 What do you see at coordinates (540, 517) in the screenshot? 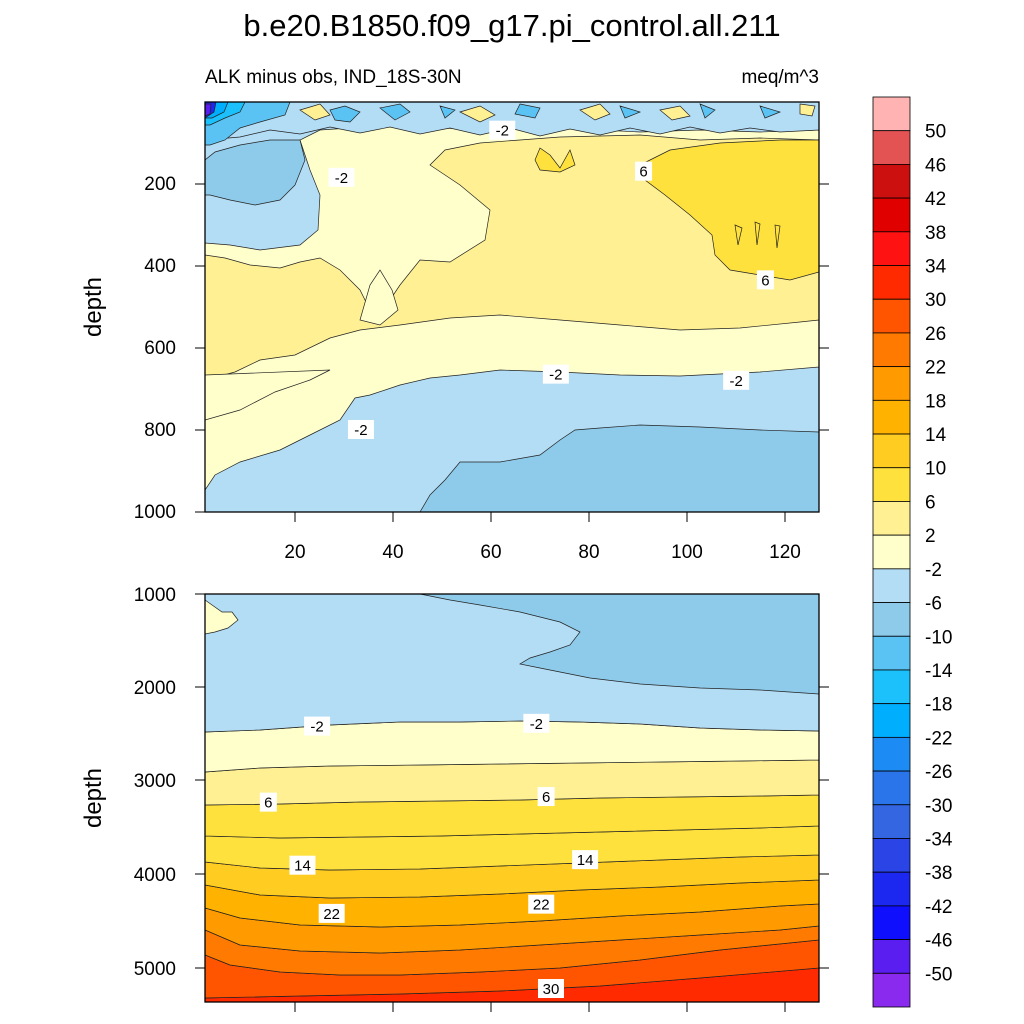
I see `upper-x-axis` at bounding box center [540, 517].